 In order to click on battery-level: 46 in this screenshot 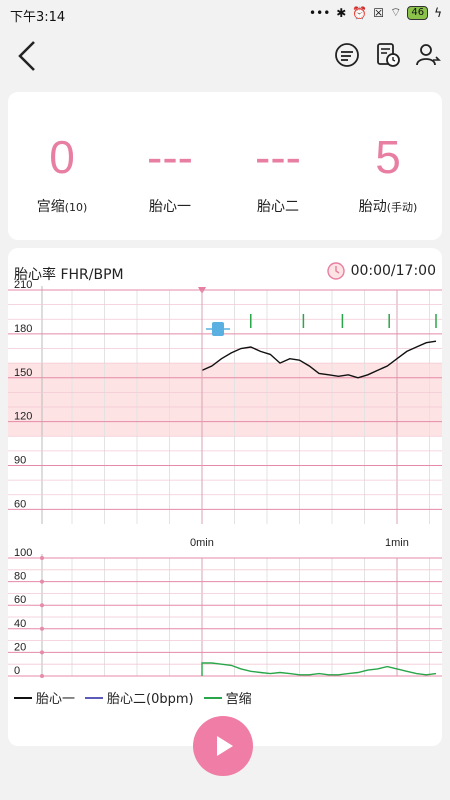, I will do `click(418, 12)`.